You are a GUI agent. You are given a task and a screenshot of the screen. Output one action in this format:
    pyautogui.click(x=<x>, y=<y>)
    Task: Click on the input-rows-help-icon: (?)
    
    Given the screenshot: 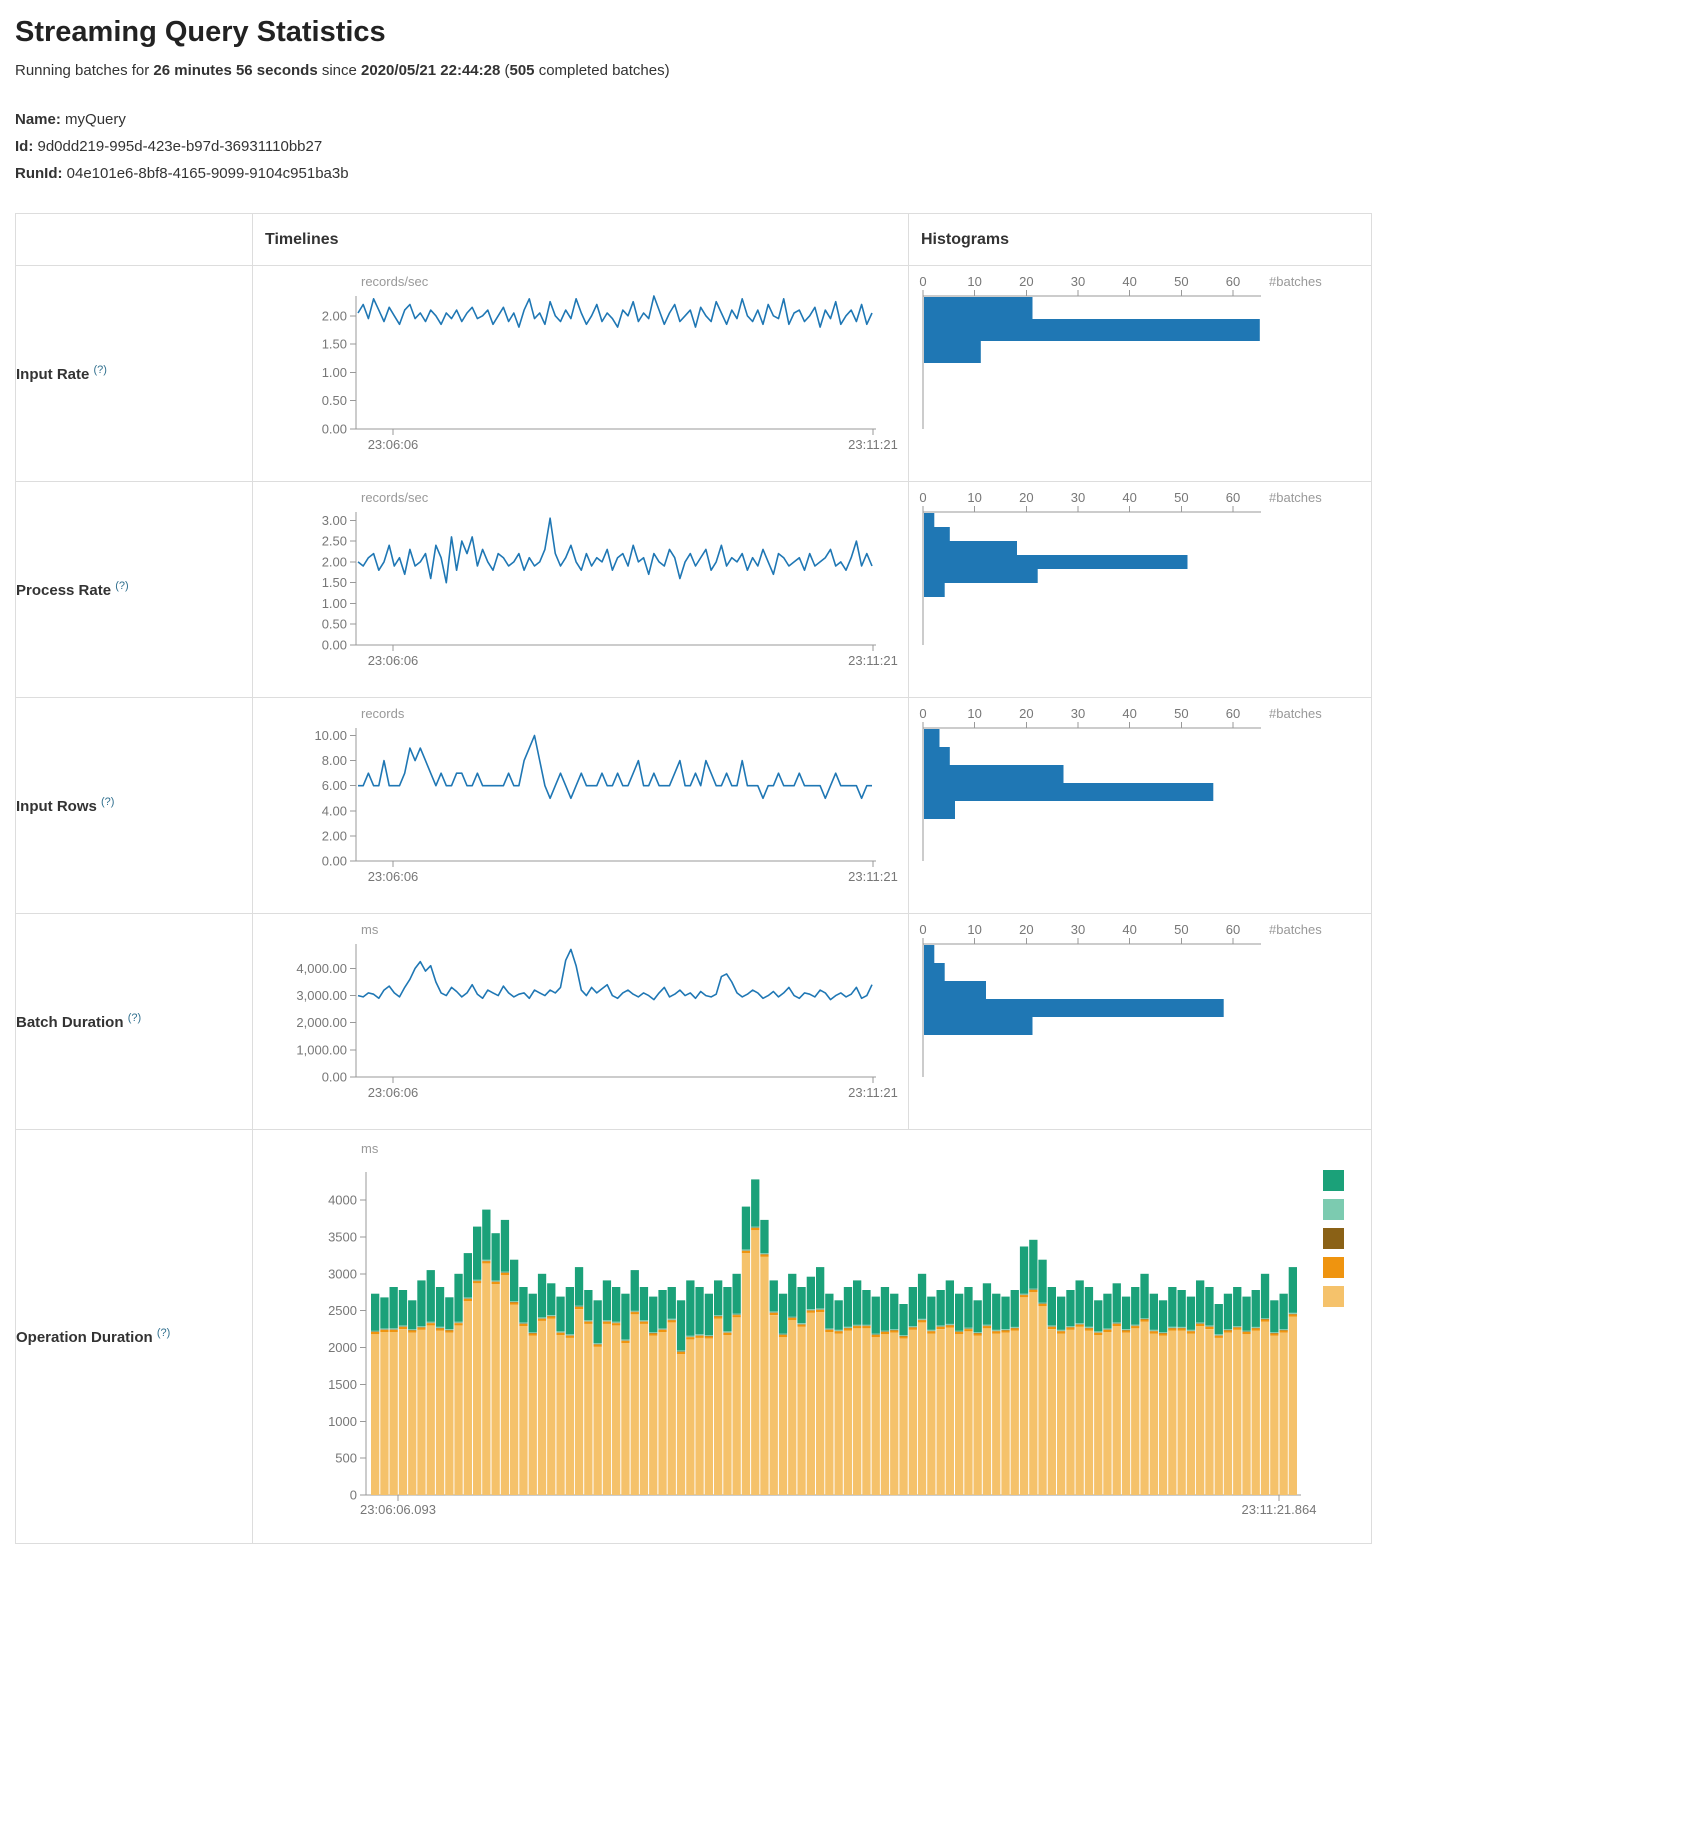 What is the action you would take?
    pyautogui.click(x=107, y=802)
    